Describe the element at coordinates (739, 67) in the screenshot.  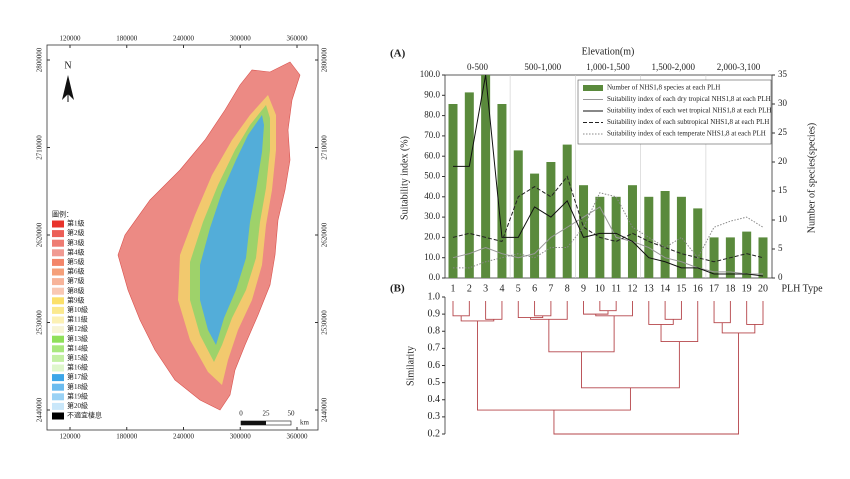
I see `top-category-label: 2,000-3,100` at that location.